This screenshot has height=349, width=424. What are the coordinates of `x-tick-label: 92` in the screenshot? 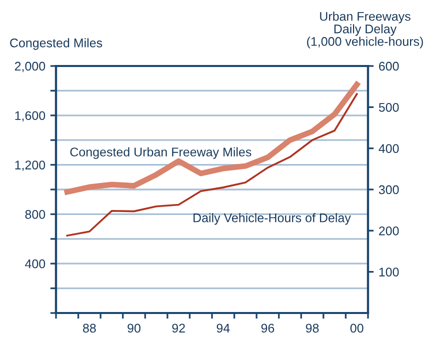 It's located at (178, 328).